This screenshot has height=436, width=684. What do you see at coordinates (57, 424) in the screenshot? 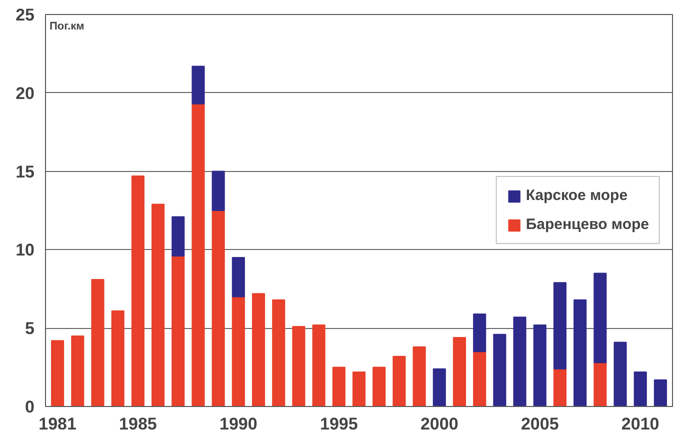
I see `x-tick-label: 1981` at bounding box center [57, 424].